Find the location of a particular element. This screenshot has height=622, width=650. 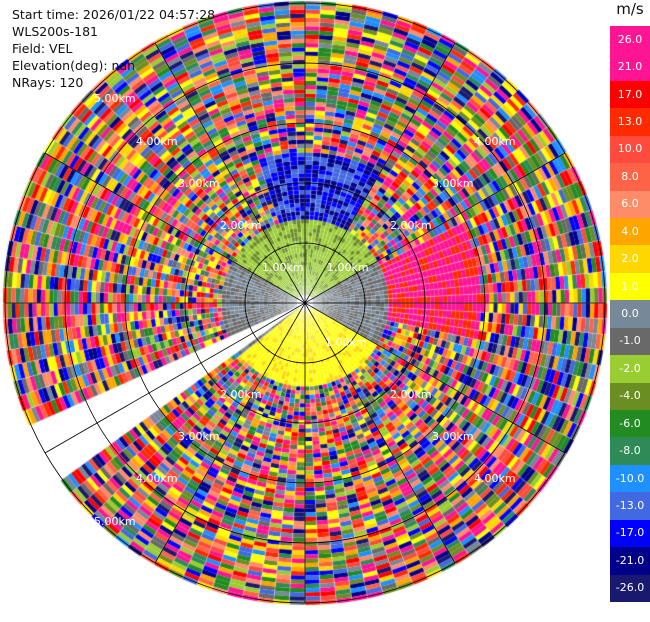

nrays-text: NRays: 120 is located at coordinates (48, 82).